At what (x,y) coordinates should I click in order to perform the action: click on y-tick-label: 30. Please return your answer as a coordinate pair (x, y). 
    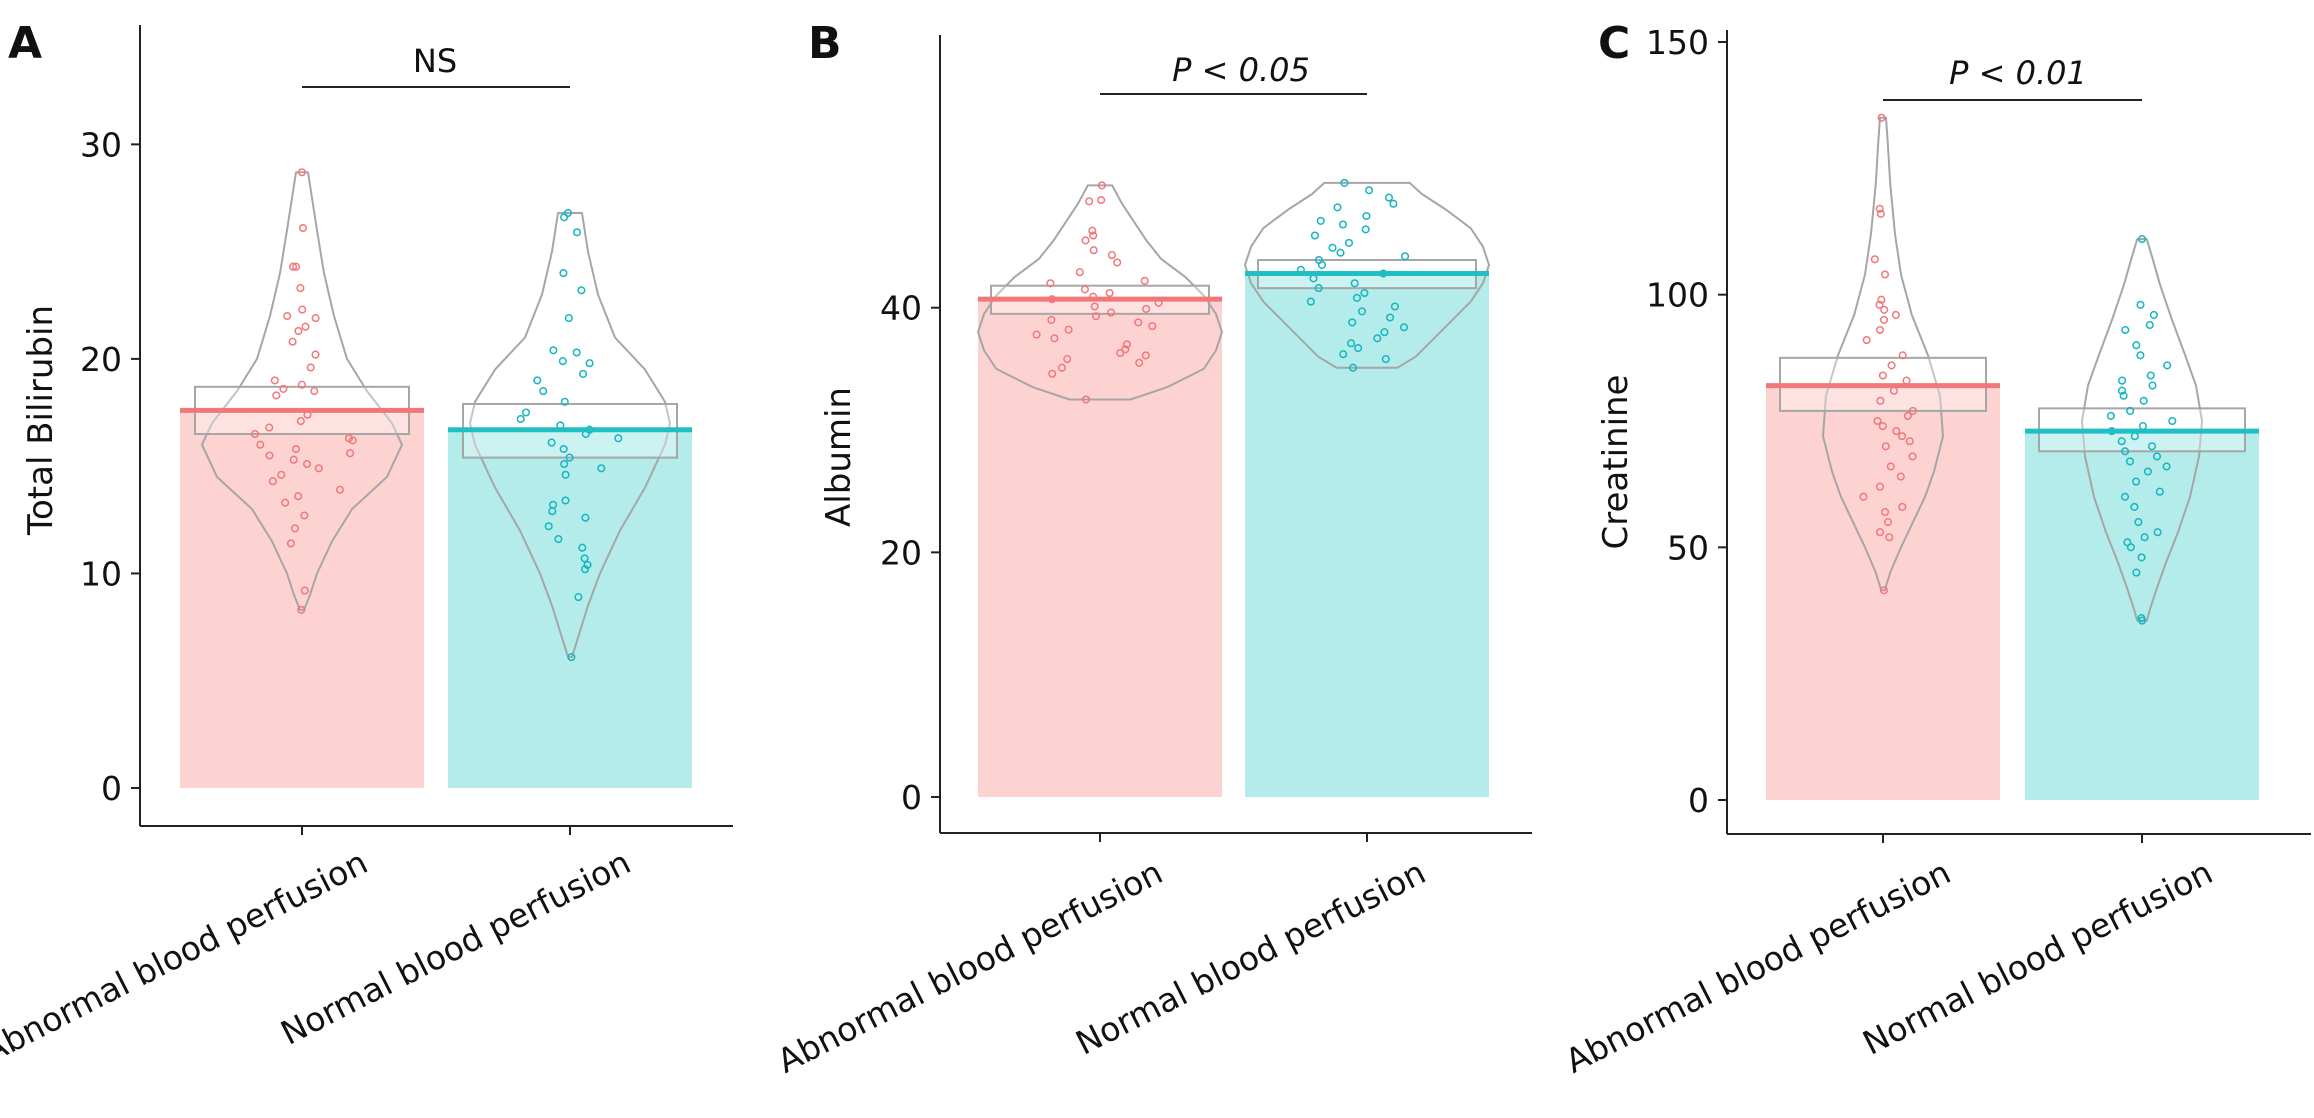
    Looking at the image, I should click on (101, 144).